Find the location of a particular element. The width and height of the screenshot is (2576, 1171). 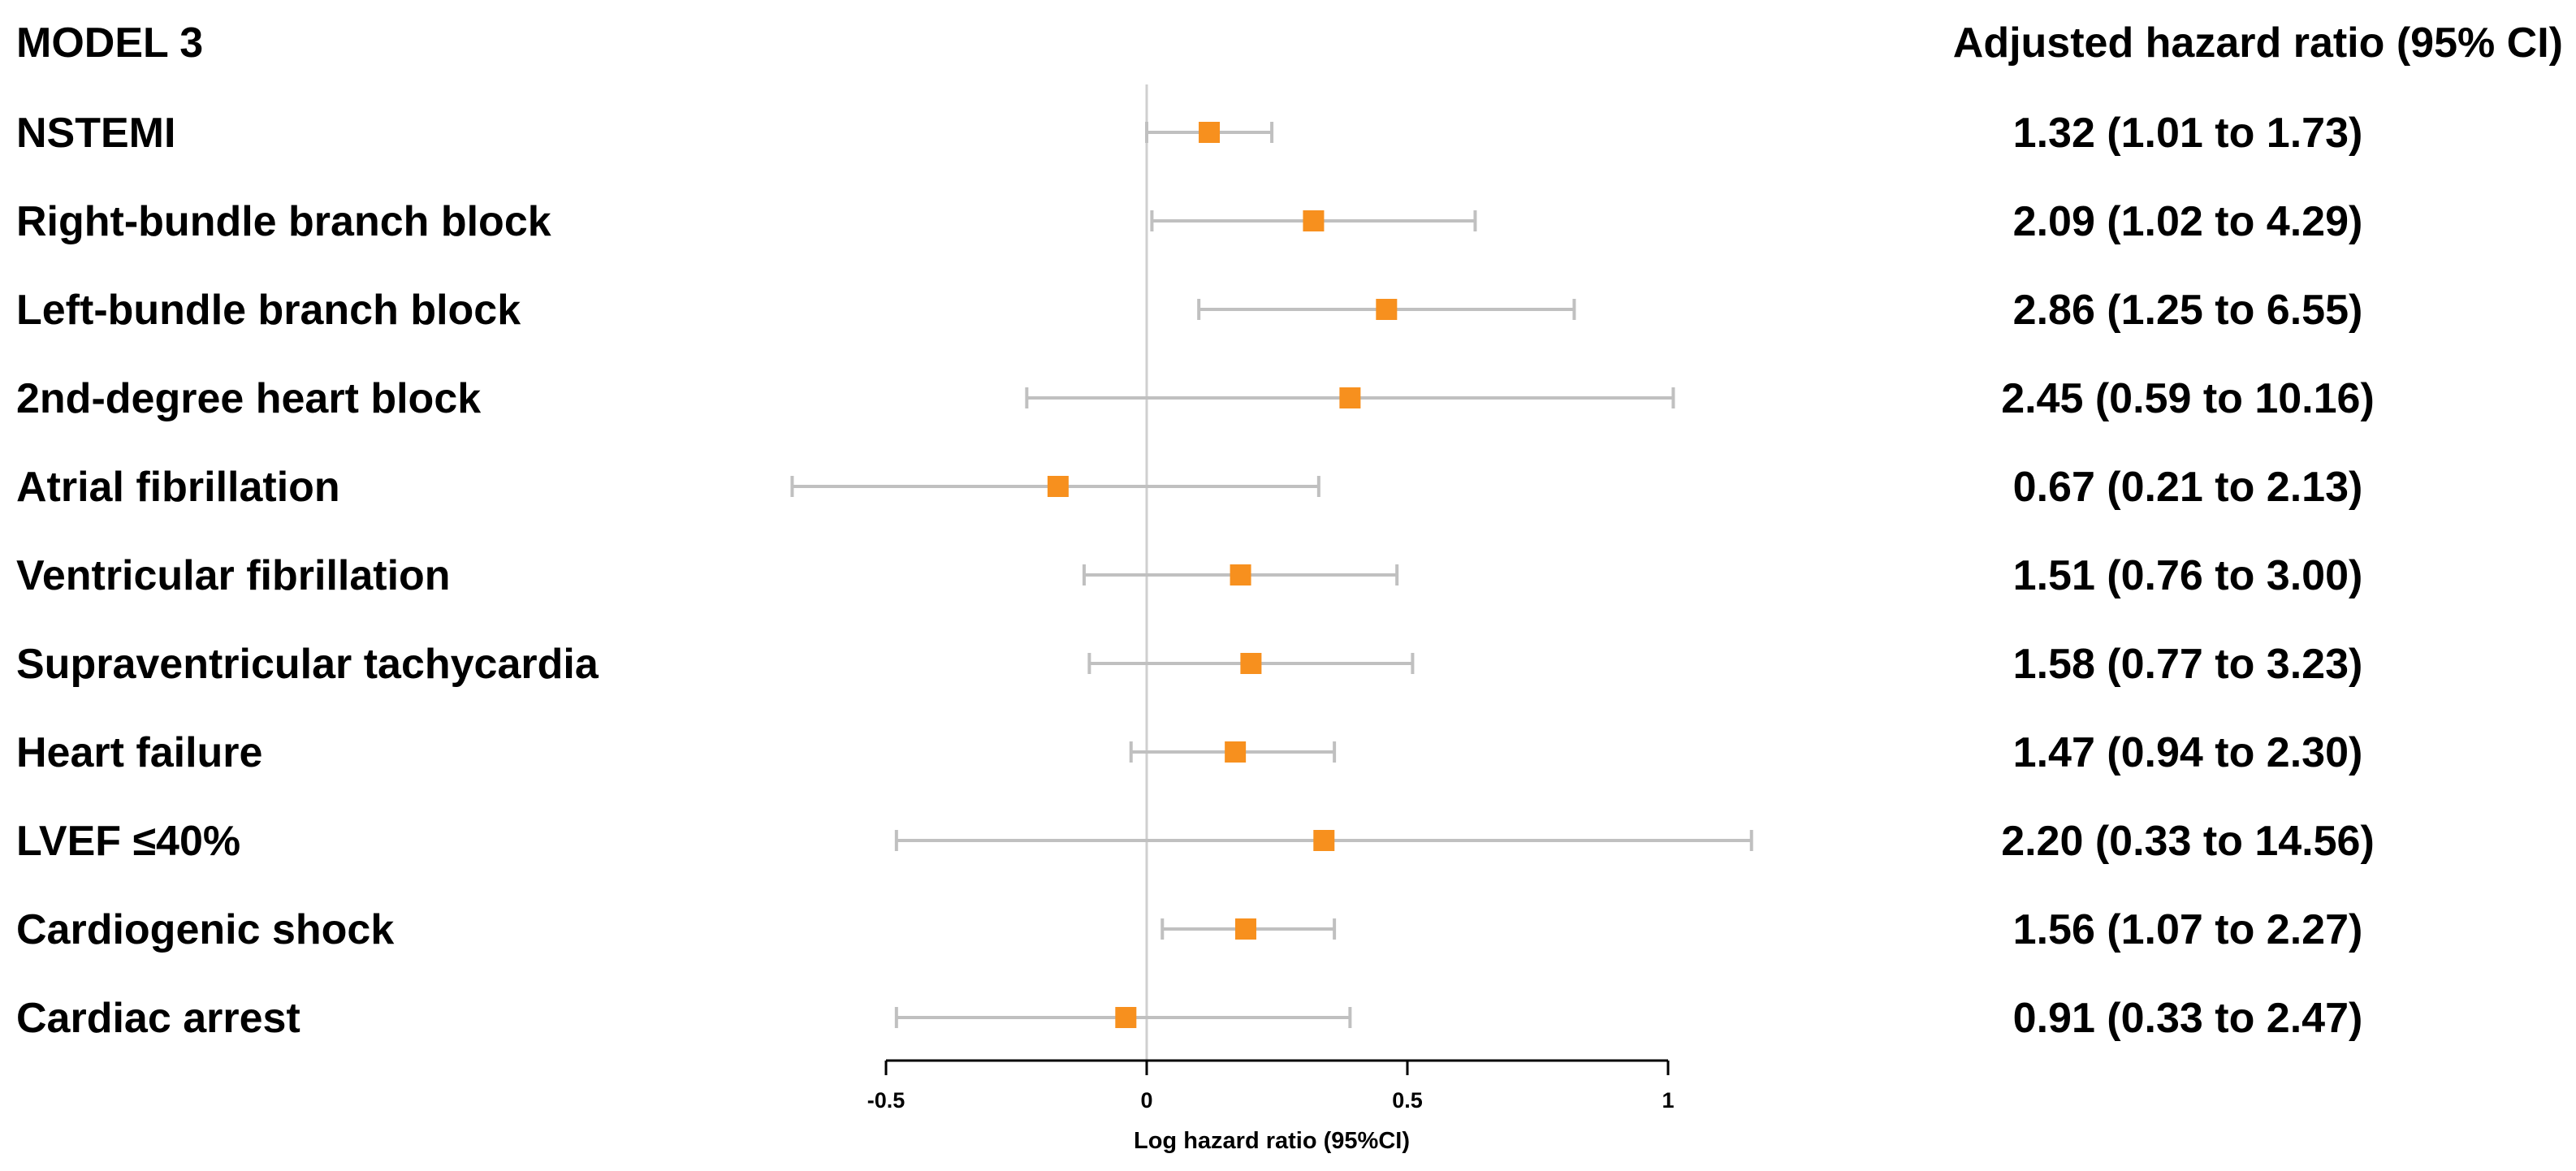

hazard-ratio-value: 0.91 (0.33 to 2.47) is located at coordinates (2188, 1019).